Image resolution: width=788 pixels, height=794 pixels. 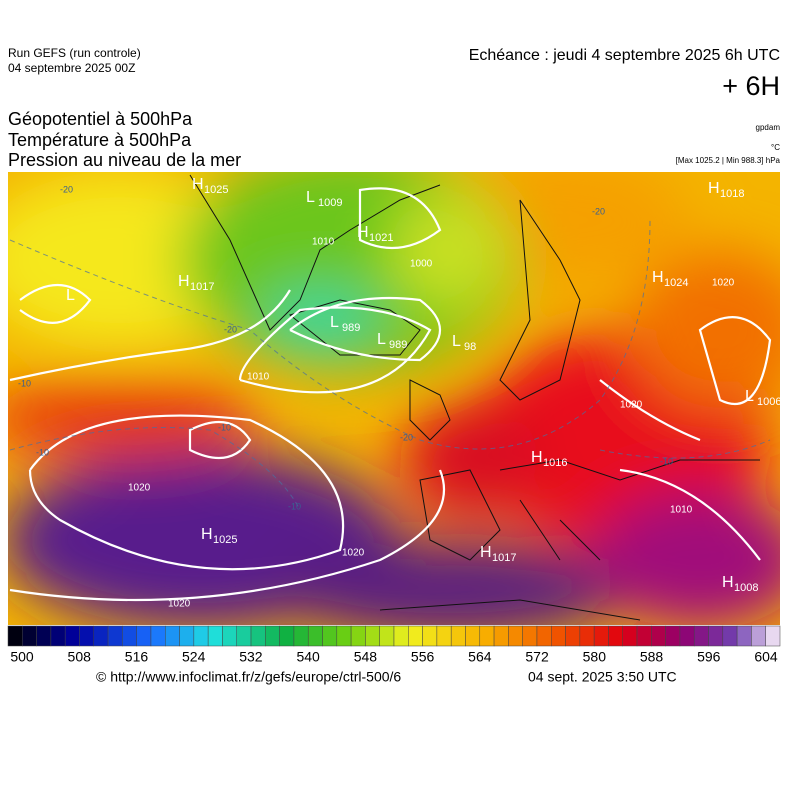 What do you see at coordinates (22, 657) in the screenshot?
I see `colorbar-tick-label: 500` at bounding box center [22, 657].